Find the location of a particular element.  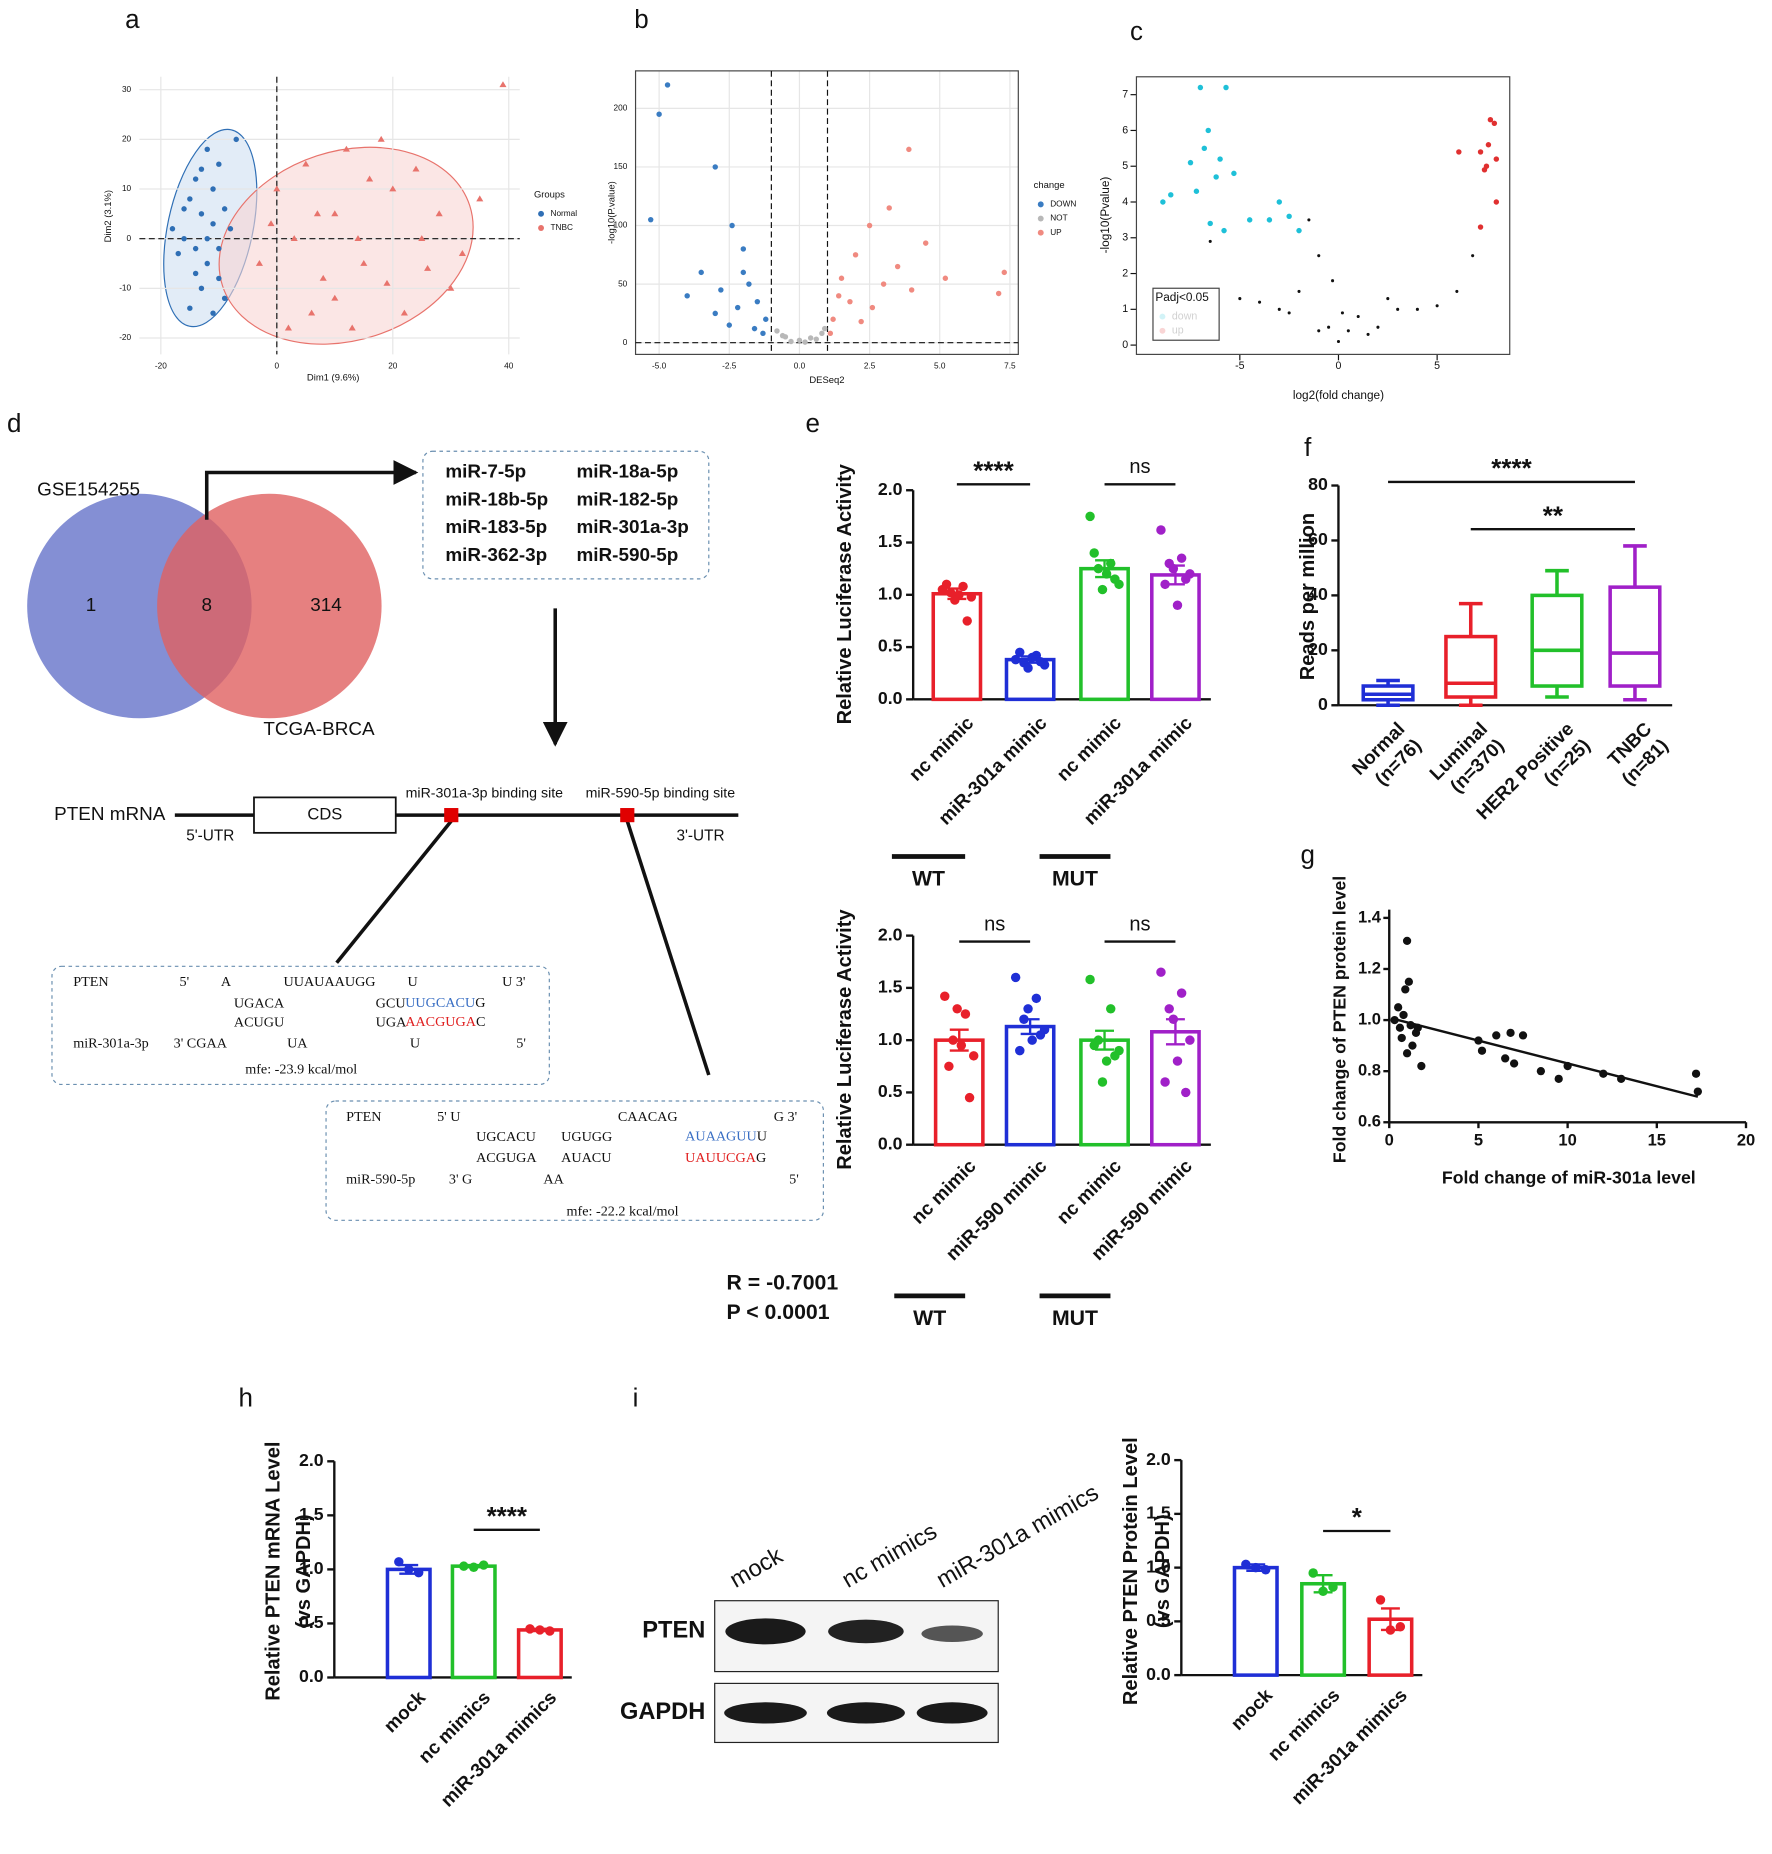

utr-label: 3'-UTR is located at coordinates (700, 835).